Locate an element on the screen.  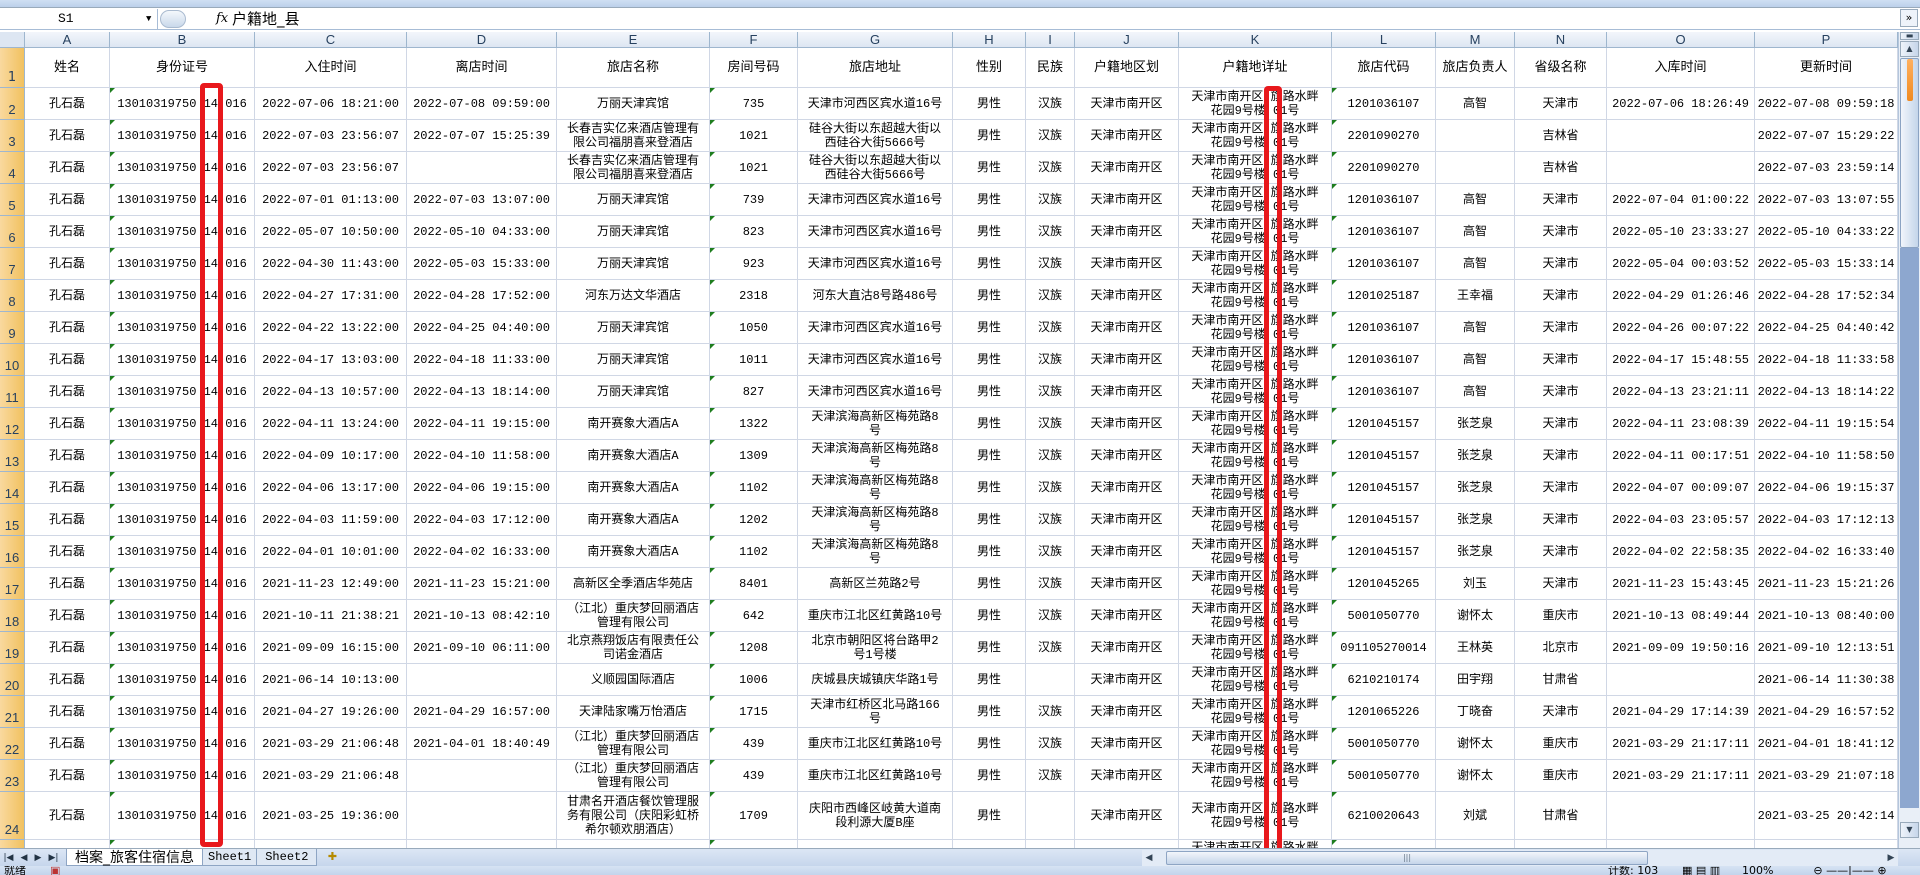
column-header-c: C is located at coordinates (331, 40).